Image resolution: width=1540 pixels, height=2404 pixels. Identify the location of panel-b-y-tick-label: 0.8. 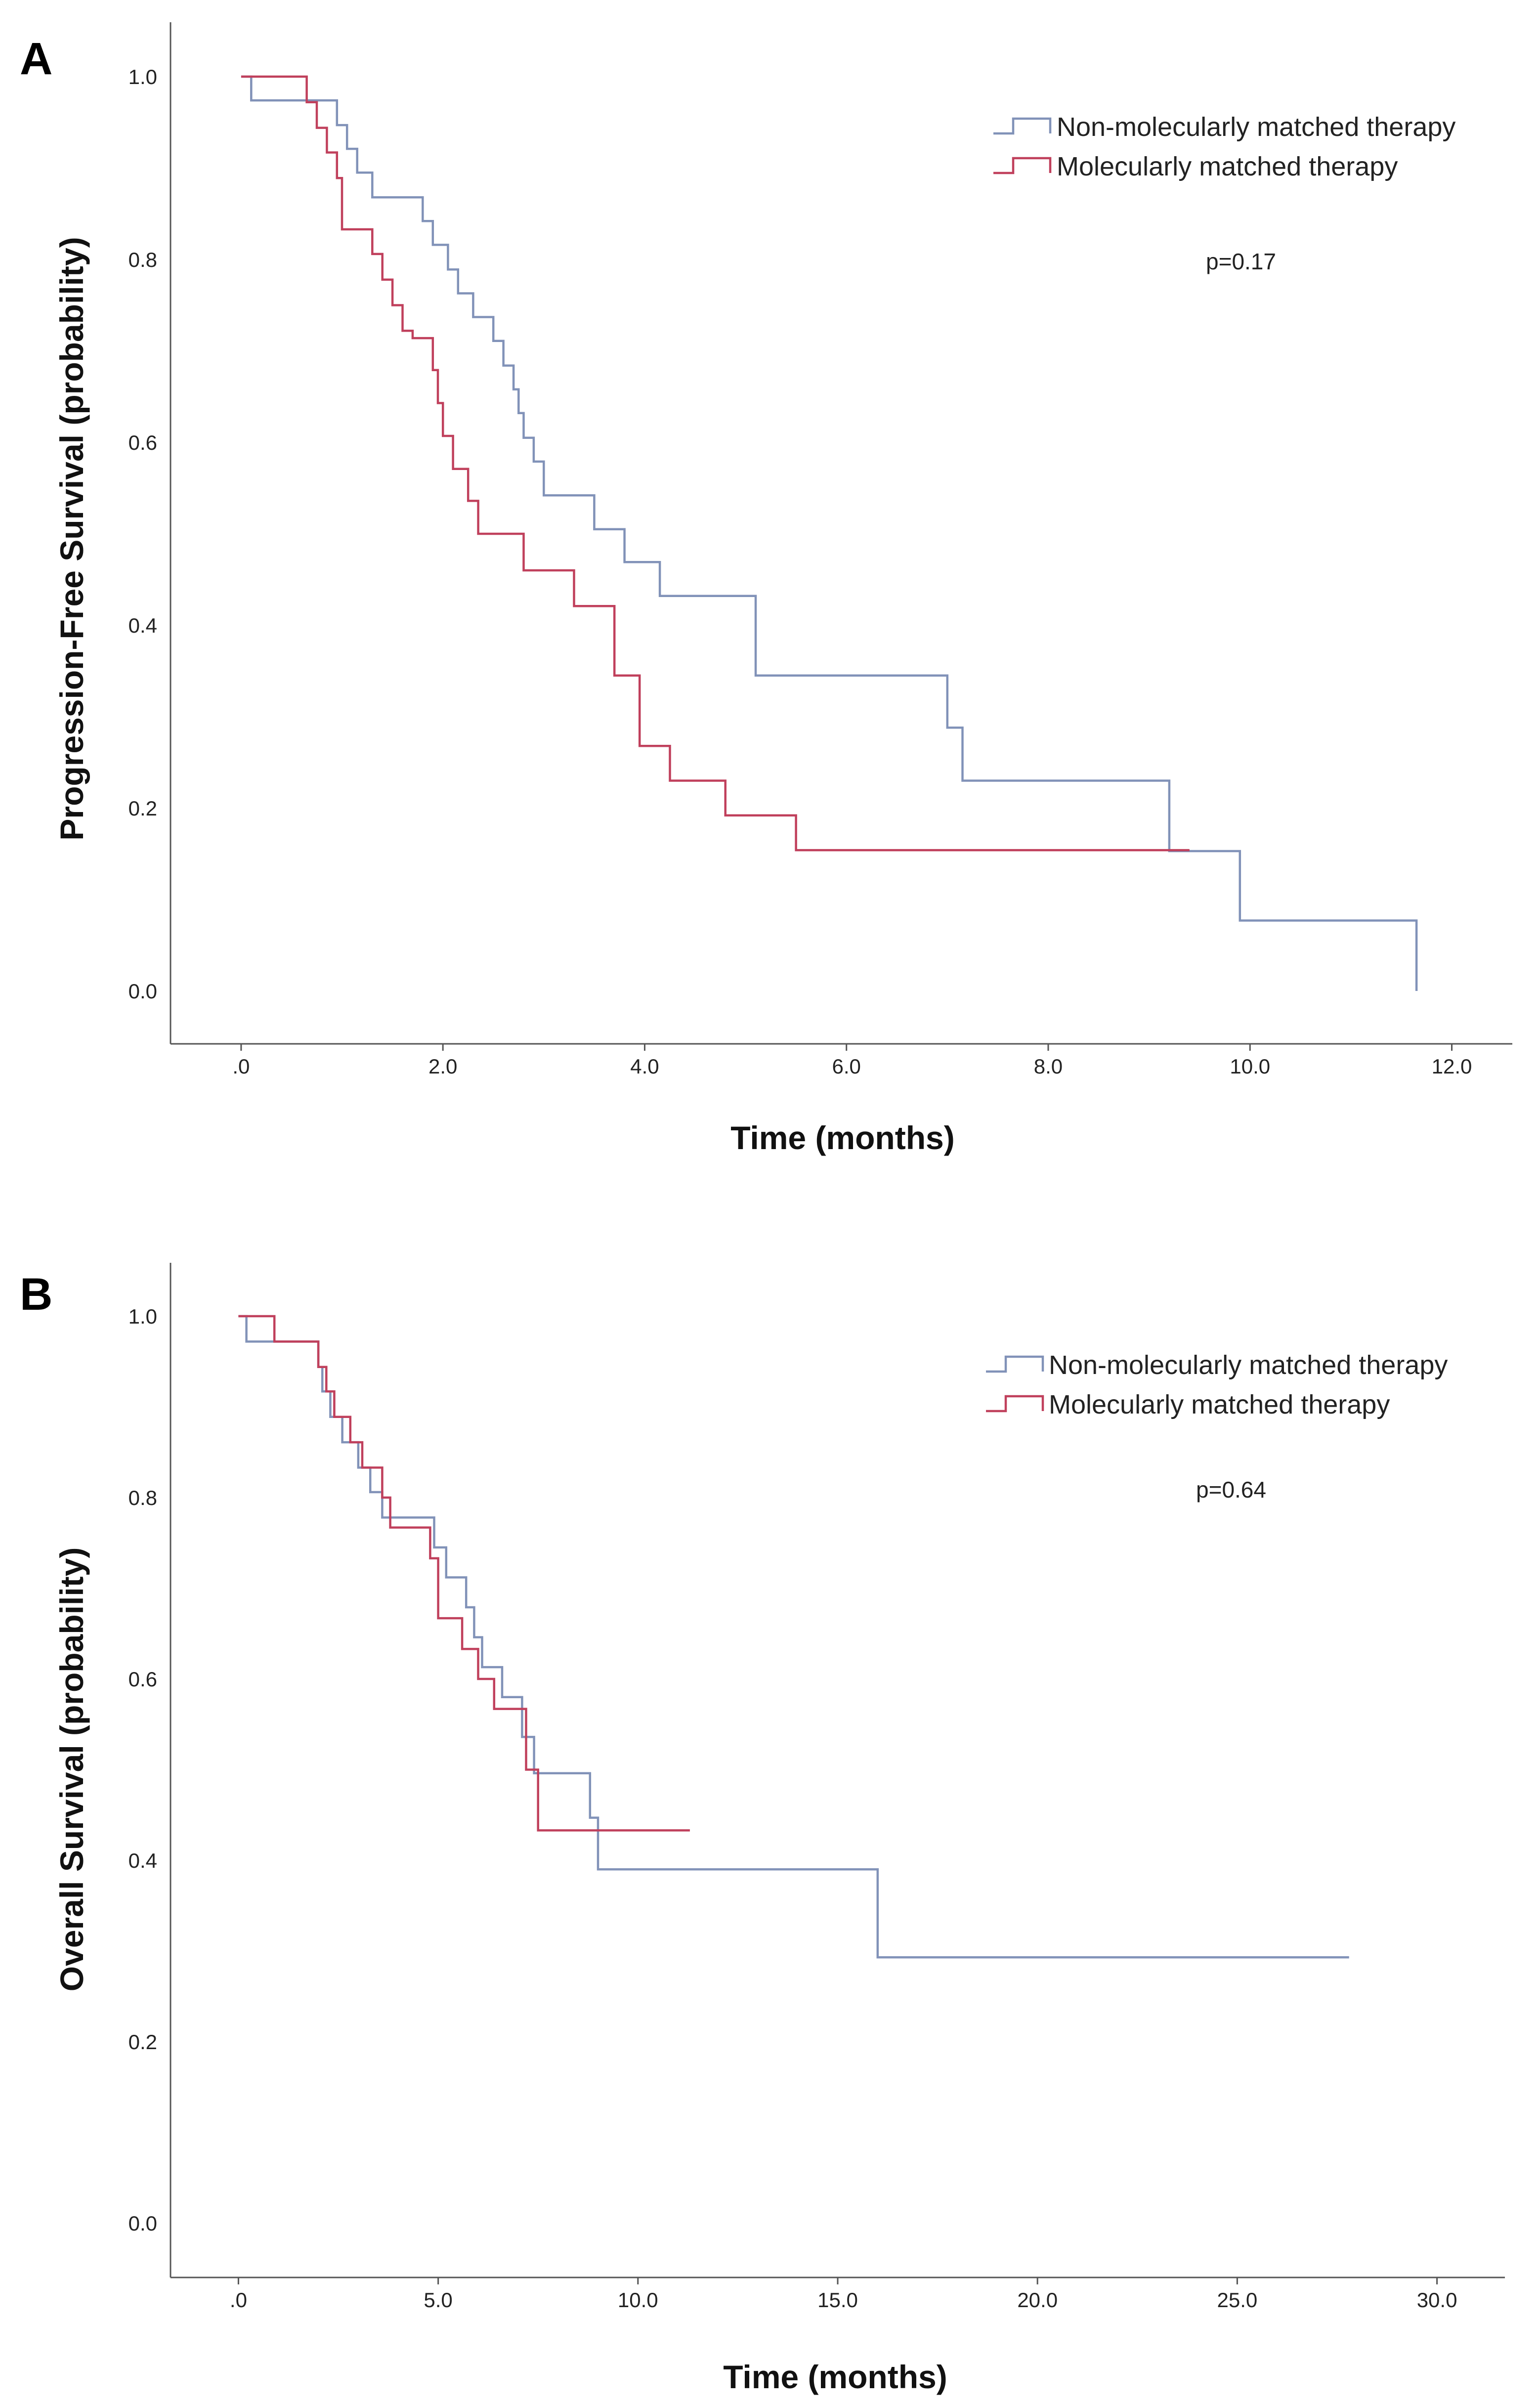
(142, 1497).